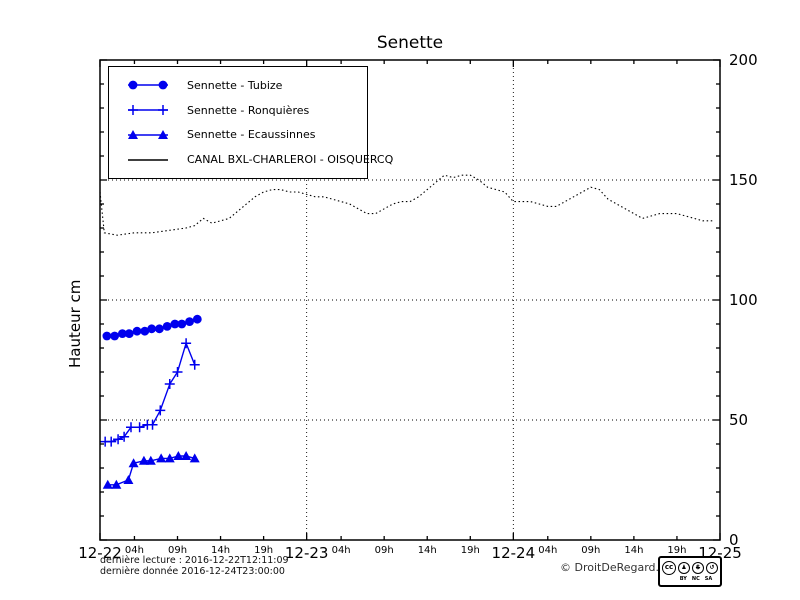 The width and height of the screenshot is (800, 600). I want to click on legend-label: Sennette - Ronquières, so click(248, 110).